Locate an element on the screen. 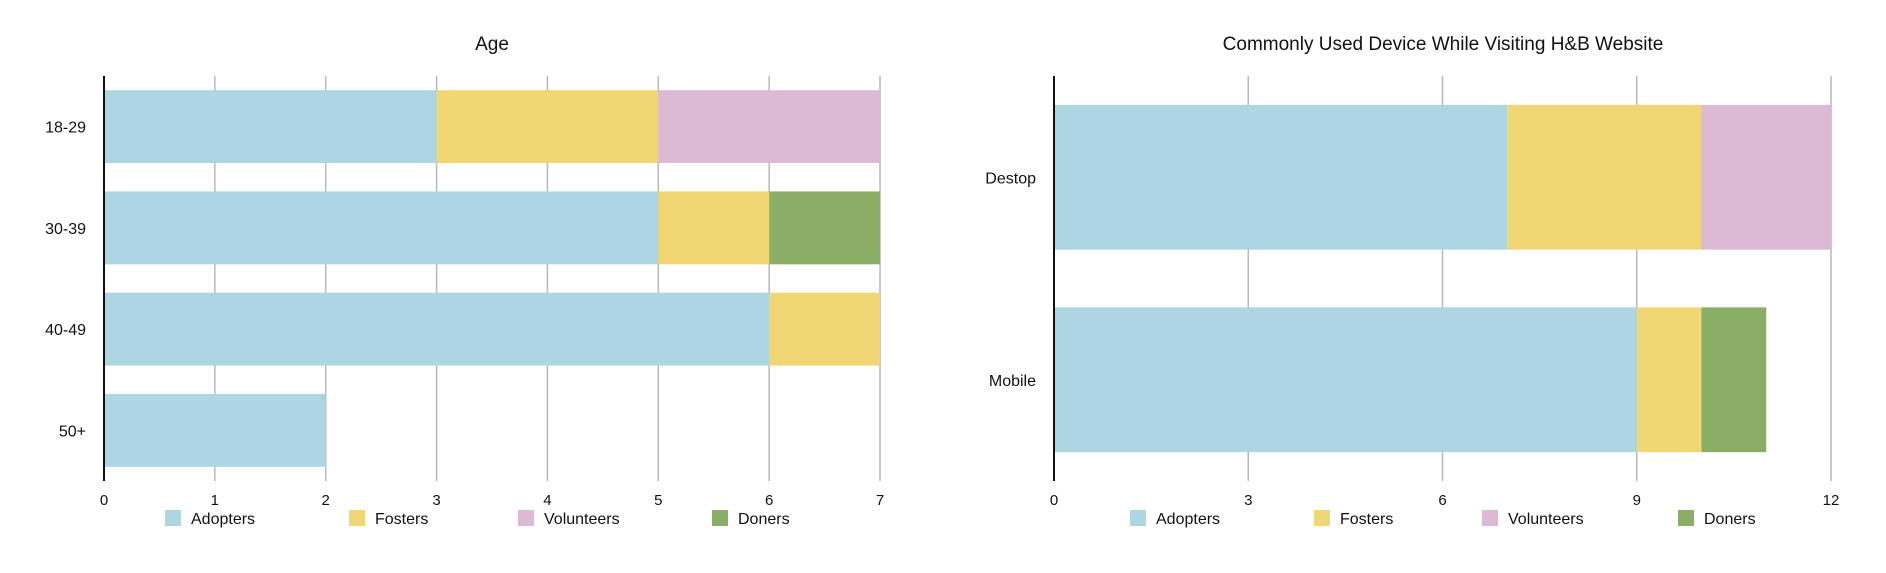 This screenshot has width=1886, height=573. x-tick-label: 2 is located at coordinates (326, 500).